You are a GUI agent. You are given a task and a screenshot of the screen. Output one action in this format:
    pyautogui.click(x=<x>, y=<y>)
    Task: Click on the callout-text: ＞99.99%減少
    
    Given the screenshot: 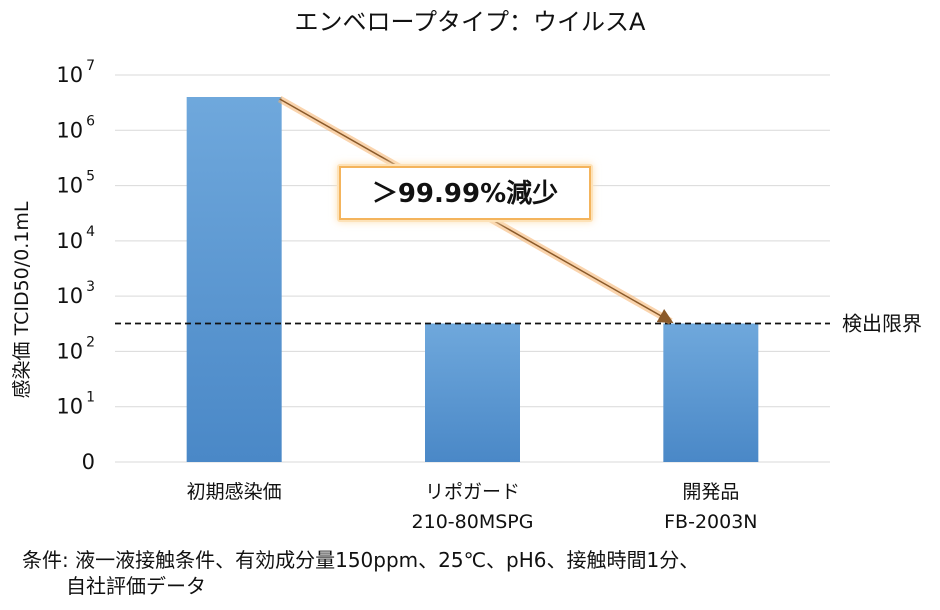 What is the action you would take?
    pyautogui.click(x=465, y=194)
    